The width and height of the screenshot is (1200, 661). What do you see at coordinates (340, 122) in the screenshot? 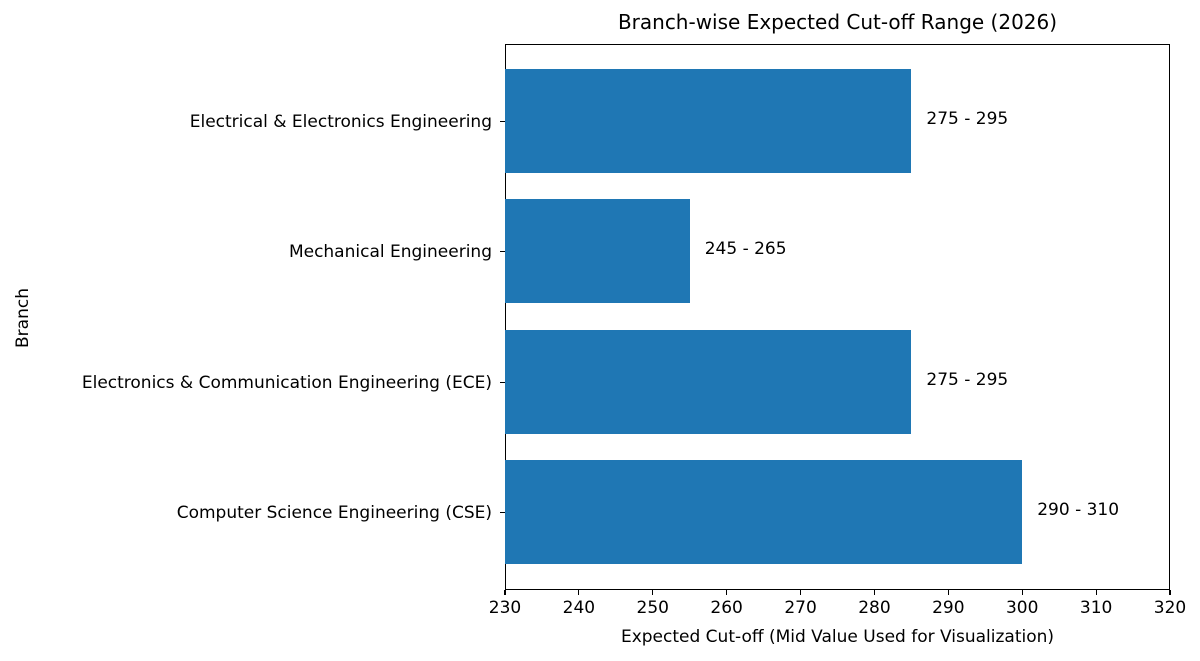
I see `y-tick-label: Electrical & Electronics Engineering` at bounding box center [340, 122].